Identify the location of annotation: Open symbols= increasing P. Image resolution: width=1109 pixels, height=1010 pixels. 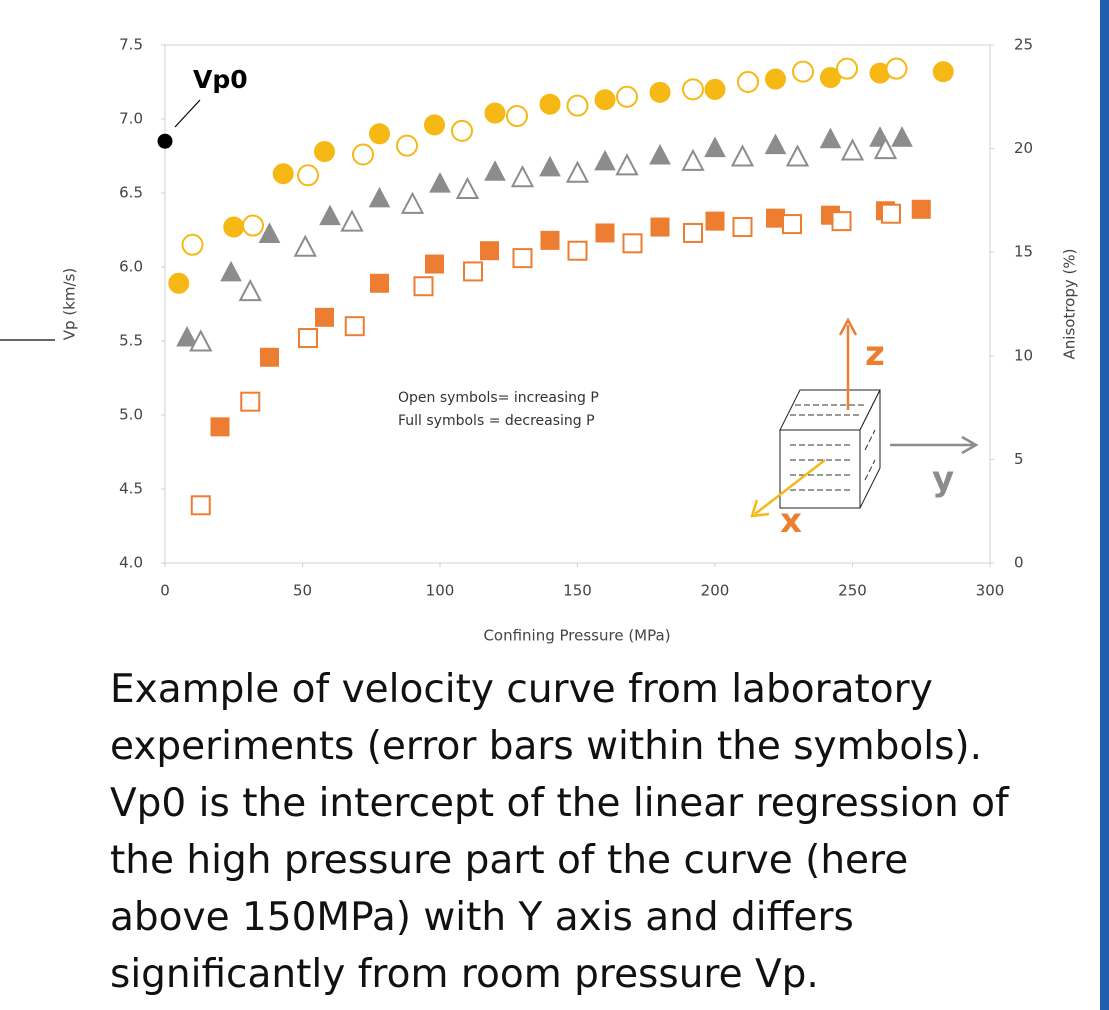
(498, 398).